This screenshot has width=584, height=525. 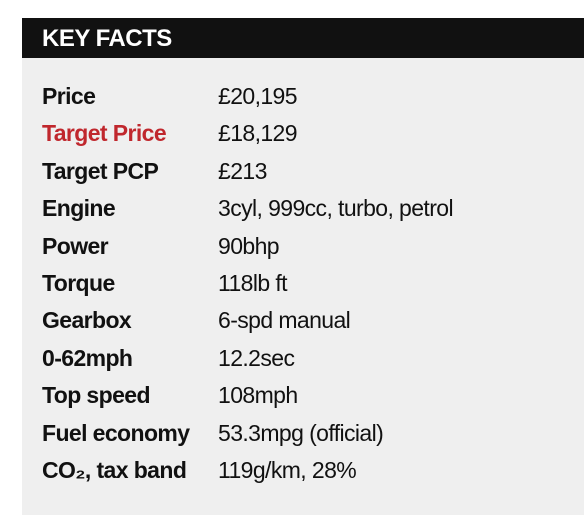 I want to click on fact-value: 12.2sec, so click(x=256, y=357).